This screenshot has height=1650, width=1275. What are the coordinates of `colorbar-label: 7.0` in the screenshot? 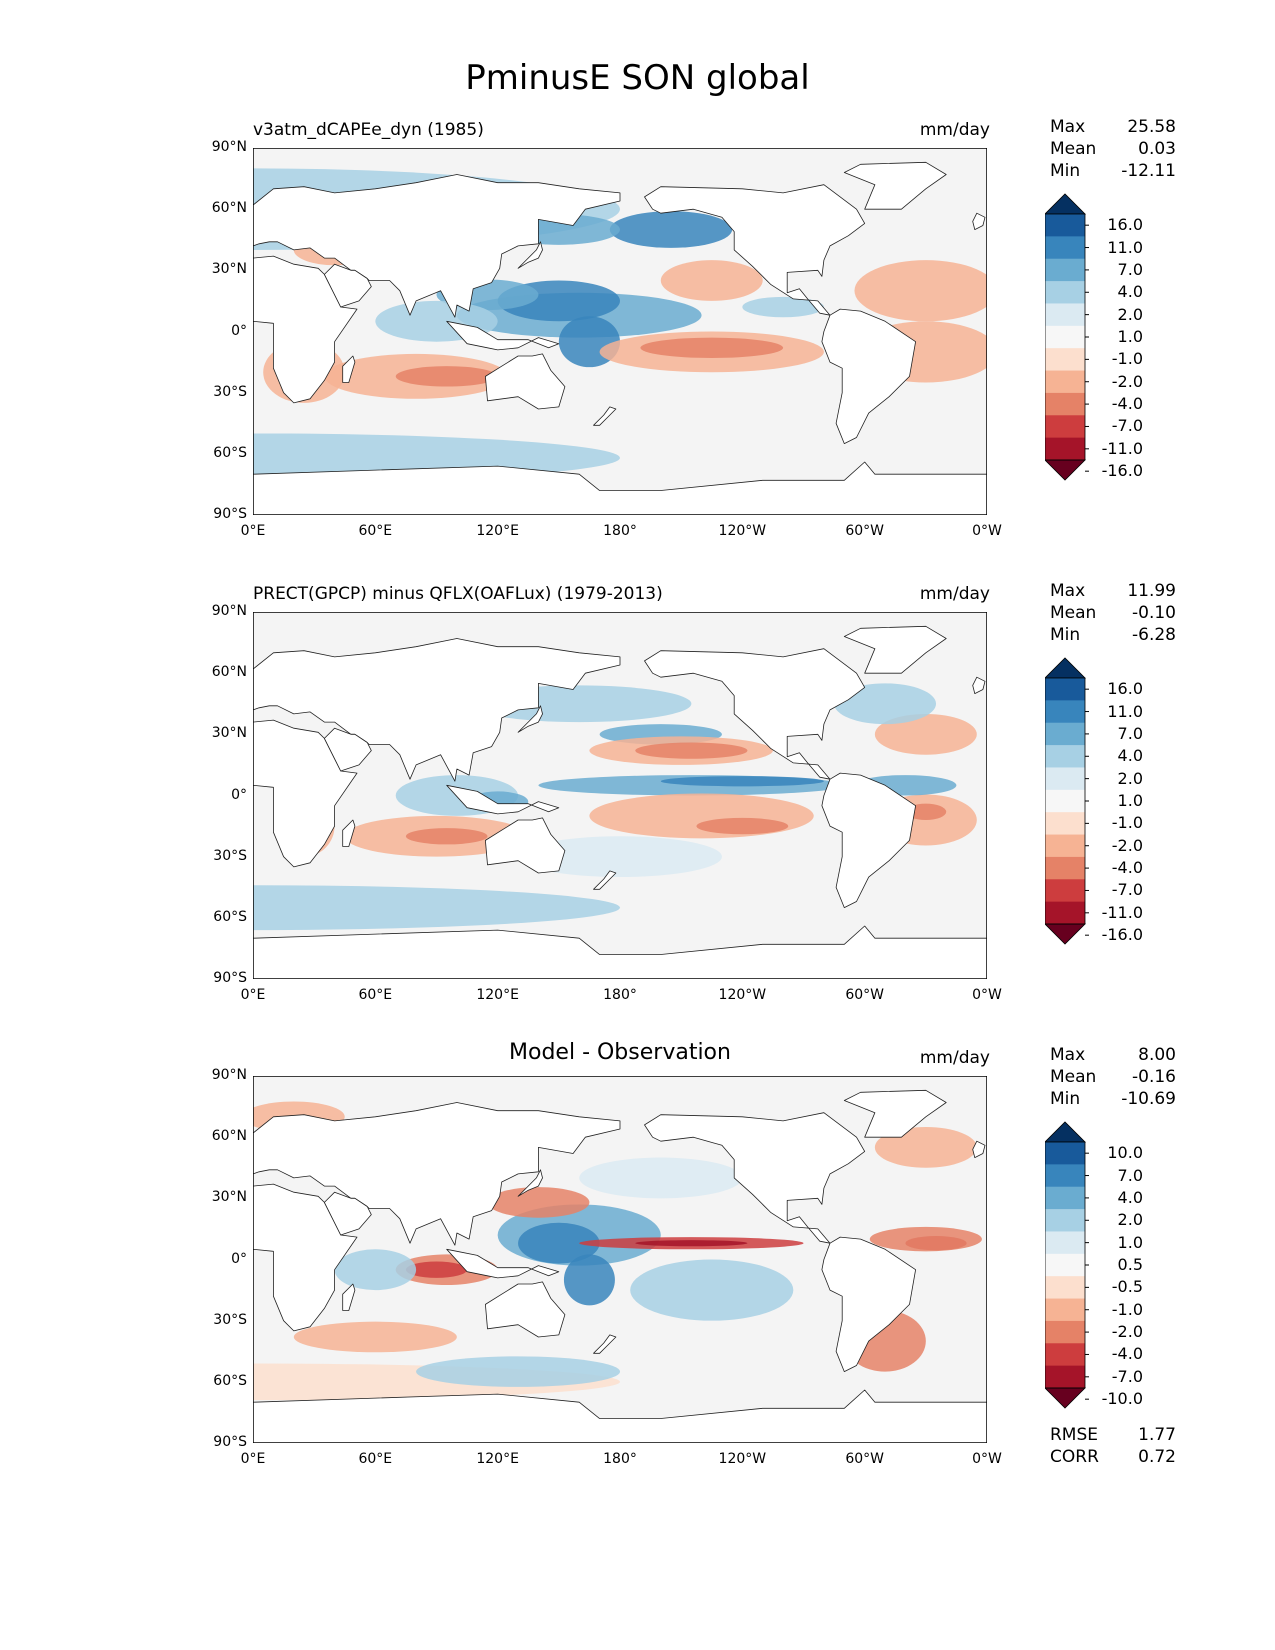 It's located at (1130, 269).